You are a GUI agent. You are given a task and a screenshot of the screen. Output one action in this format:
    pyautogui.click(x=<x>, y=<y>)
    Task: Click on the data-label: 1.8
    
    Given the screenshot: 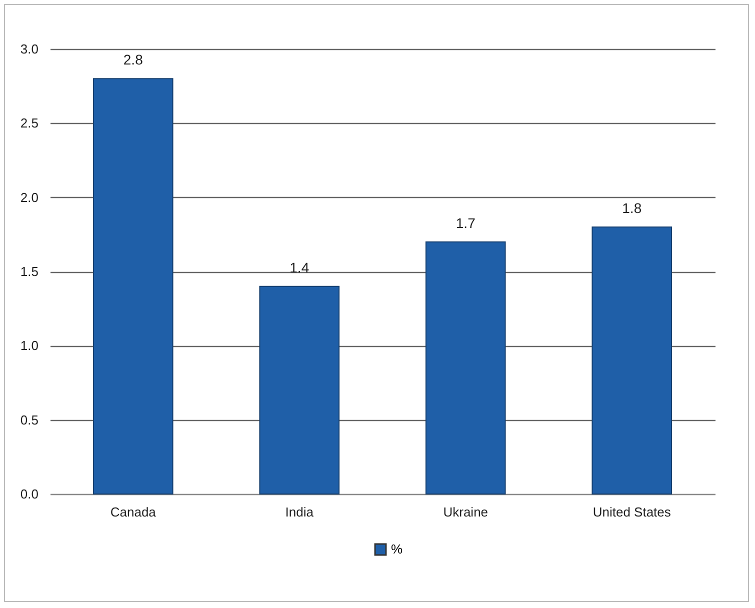 What is the action you would take?
    pyautogui.click(x=632, y=208)
    